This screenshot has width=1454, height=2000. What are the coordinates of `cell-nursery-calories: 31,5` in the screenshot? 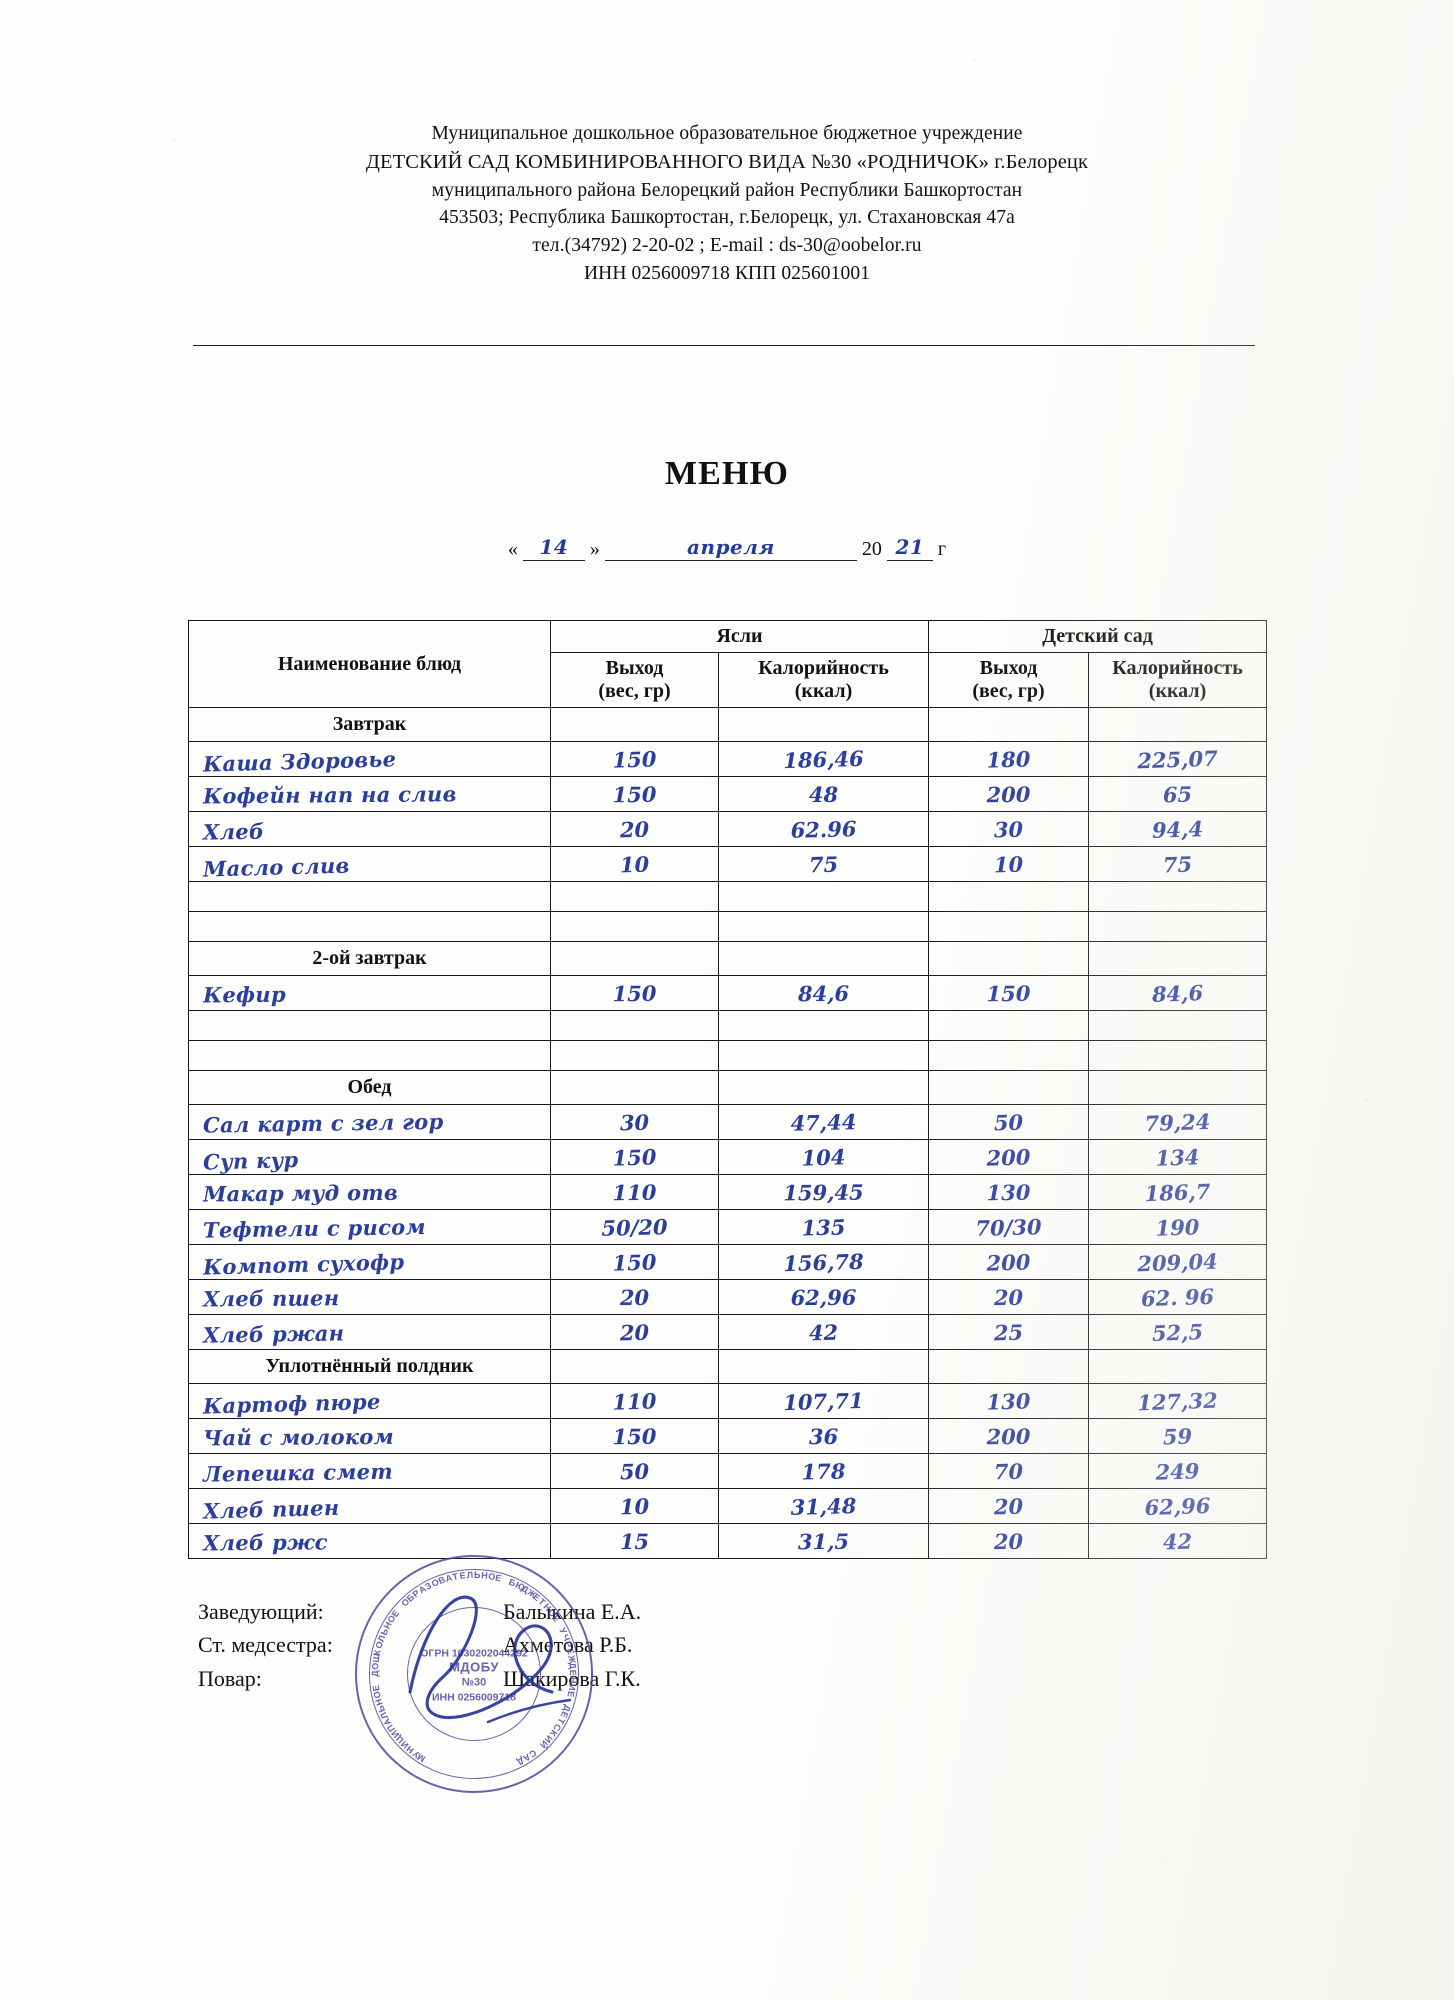 It's located at (823, 1541).